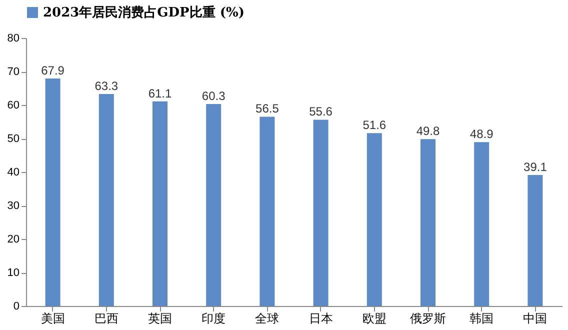 Image resolution: width=568 pixels, height=330 pixels. I want to click on x-tick-label: 全球, so click(267, 319).